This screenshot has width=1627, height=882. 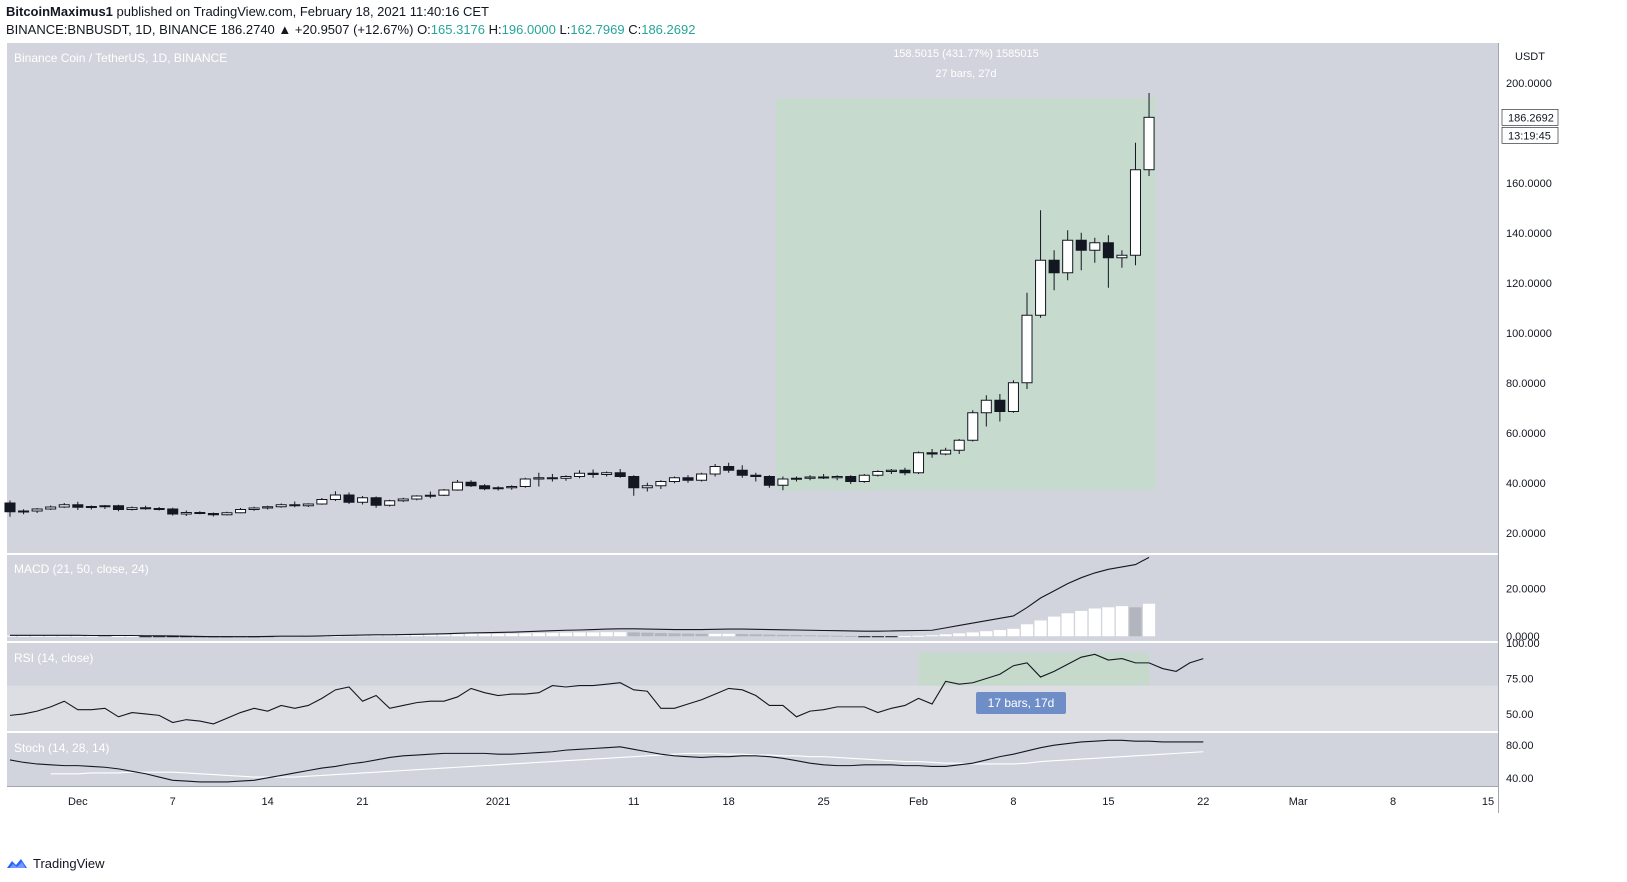 I want to click on time-tick-label: 21, so click(x=362, y=802).